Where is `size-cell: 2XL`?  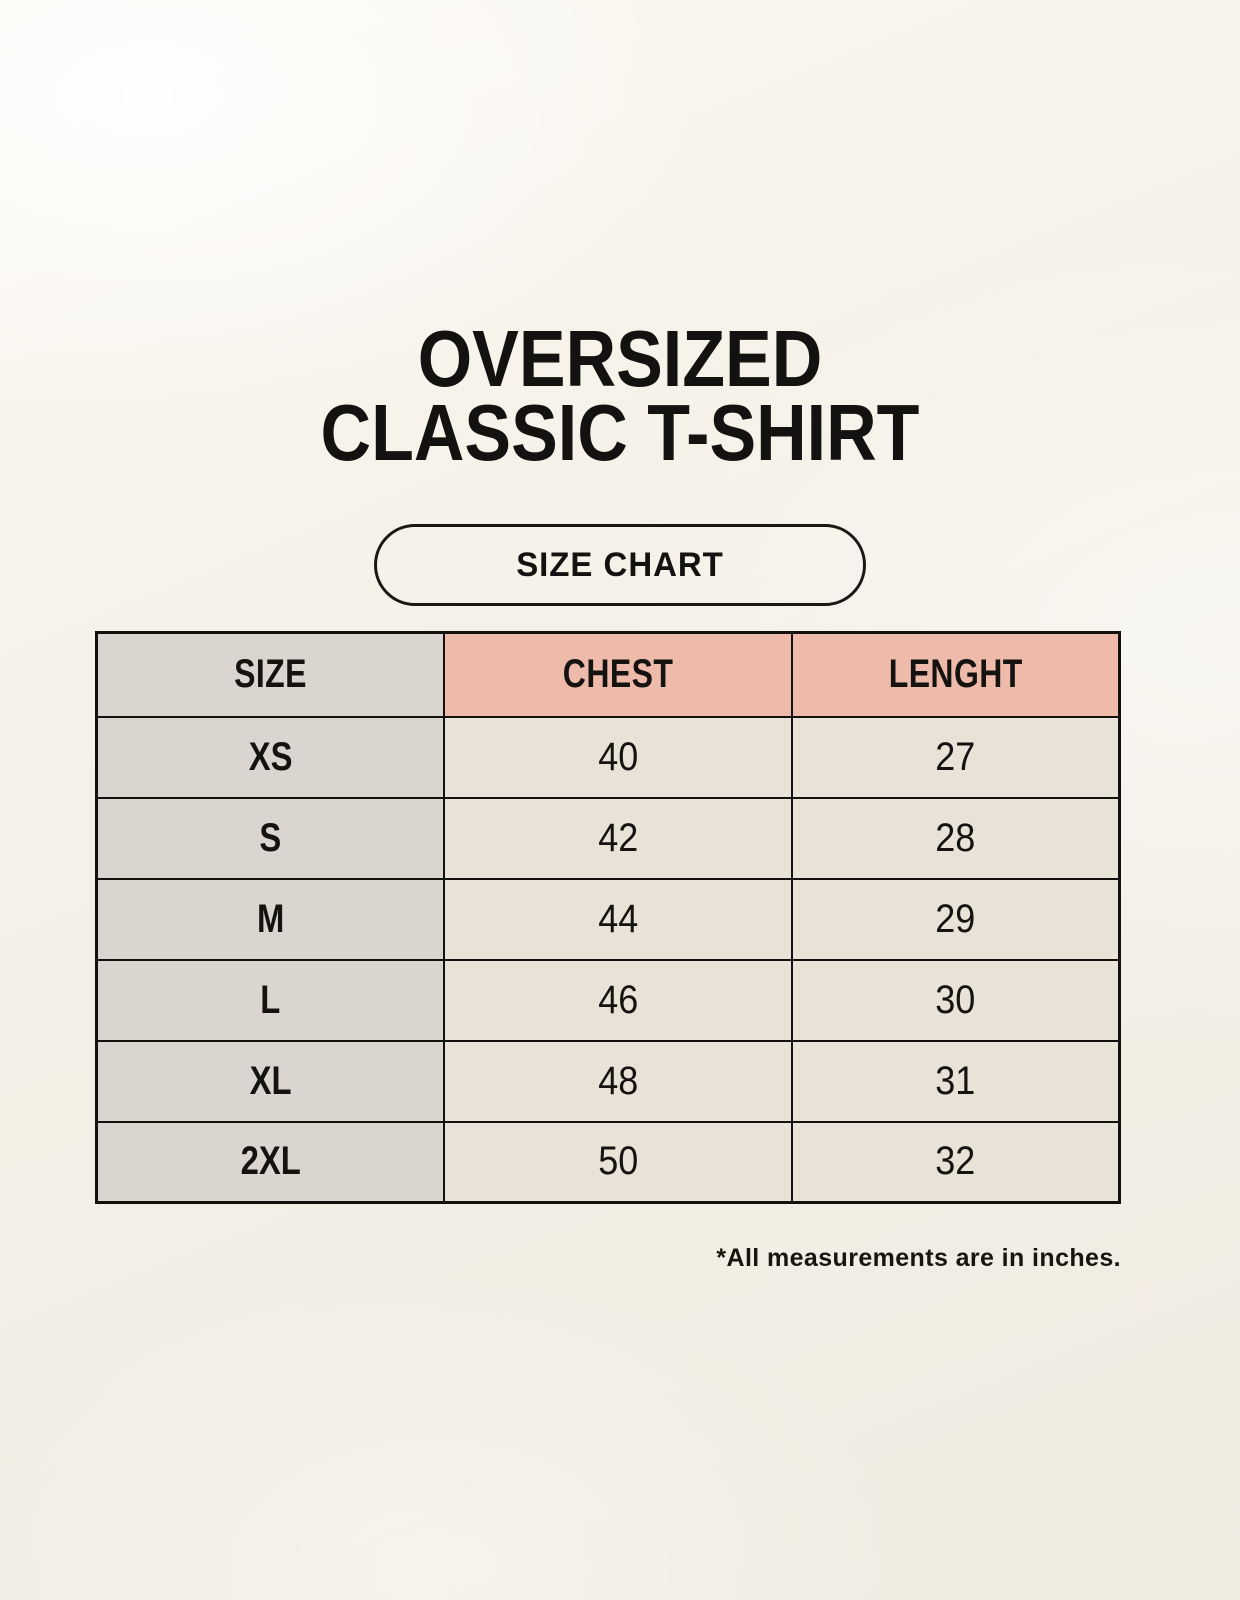
size-cell: 2XL is located at coordinates (270, 1162).